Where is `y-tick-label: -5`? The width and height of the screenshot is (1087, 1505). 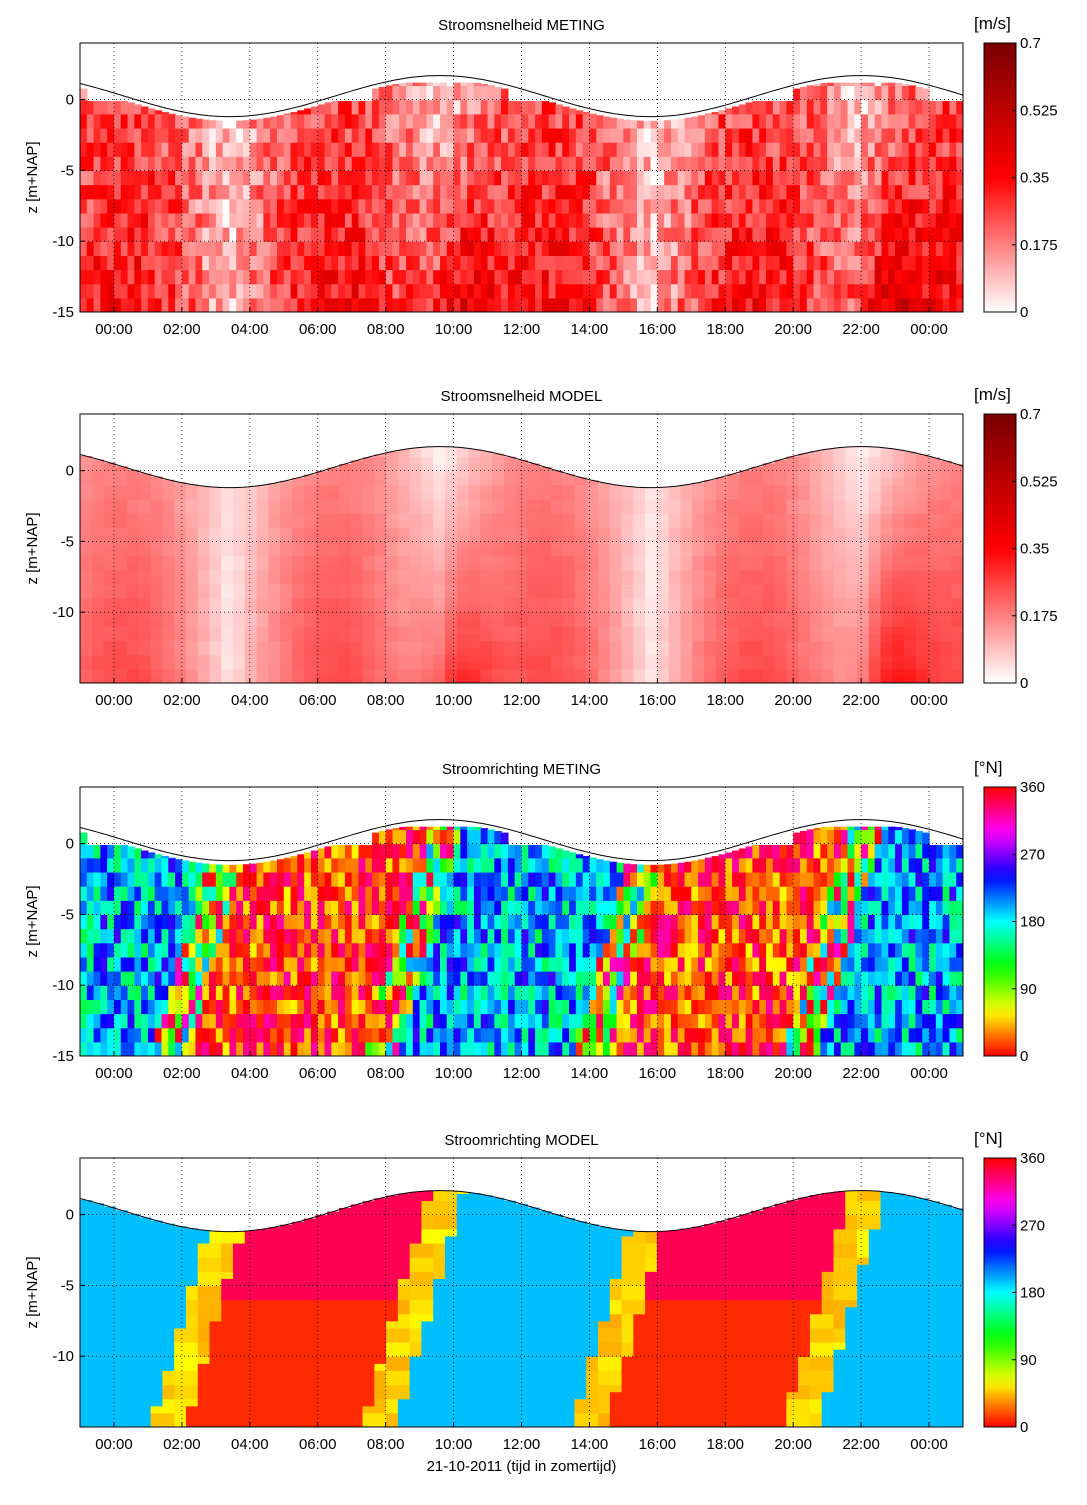 y-tick-label: -5 is located at coordinates (67, 170).